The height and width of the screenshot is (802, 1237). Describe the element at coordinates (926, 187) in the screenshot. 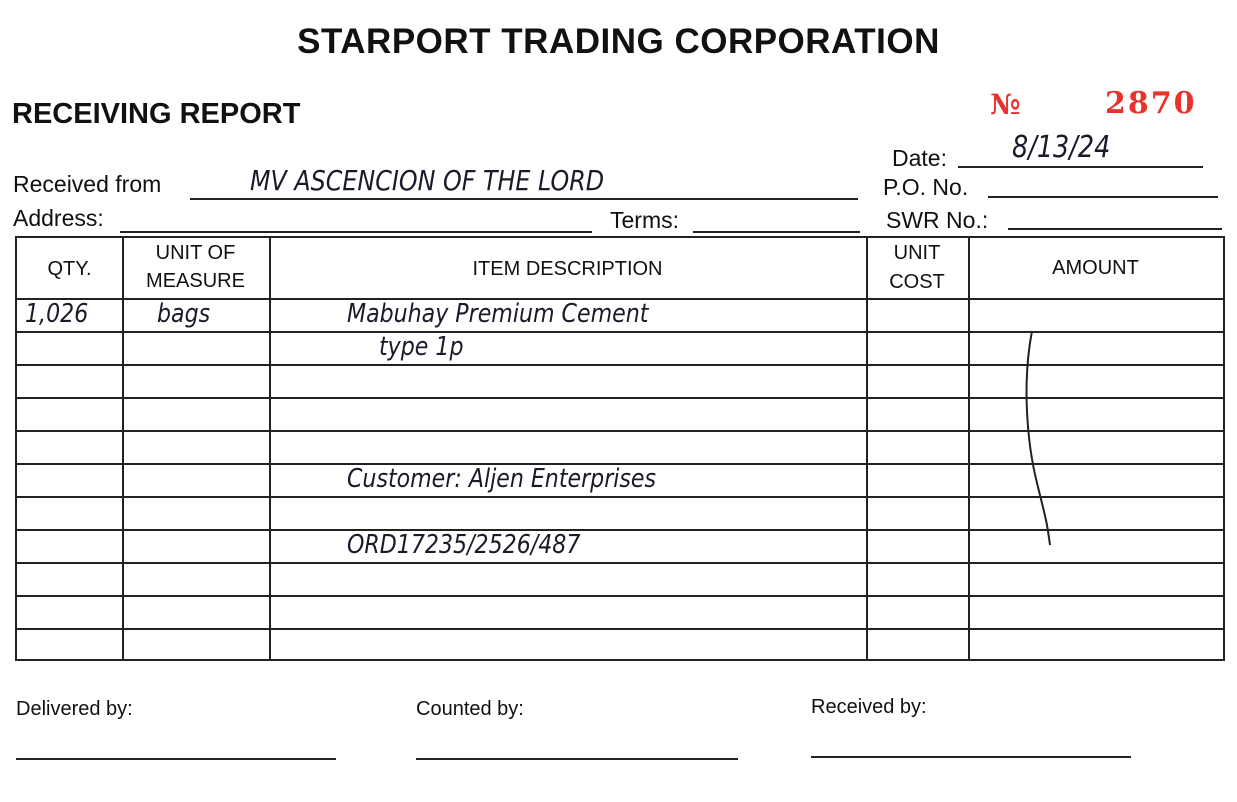

I see `po-label: P.O. No.` at that location.